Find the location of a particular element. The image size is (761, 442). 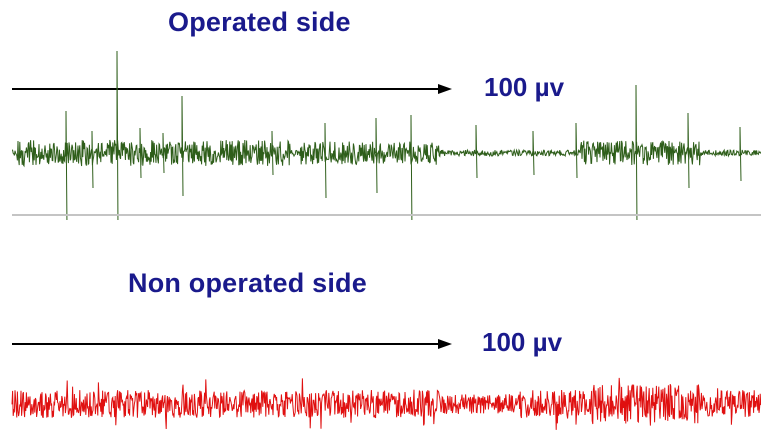

operated-baseline is located at coordinates (386, 215).